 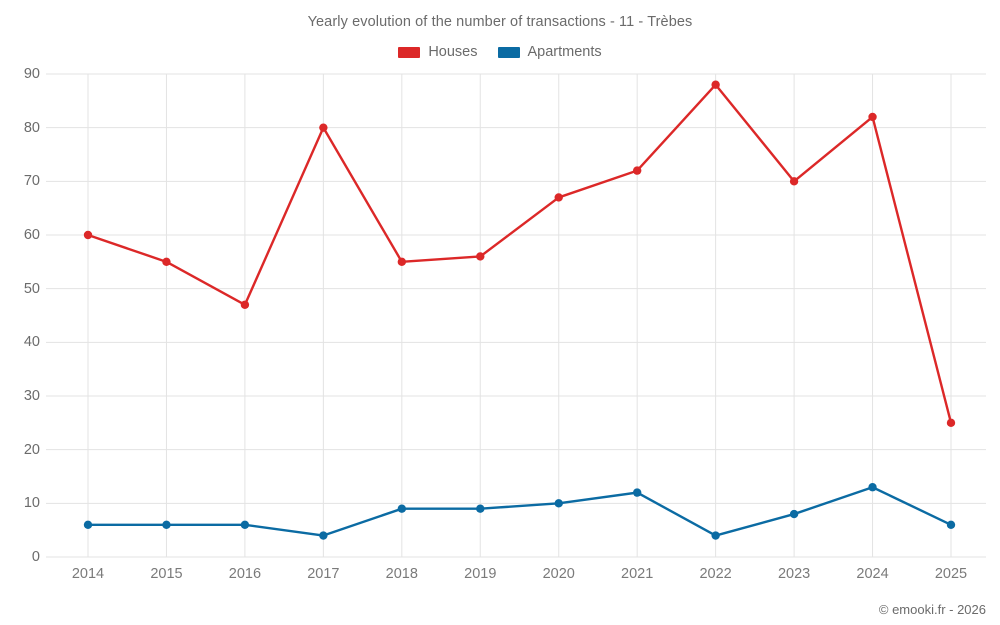 What do you see at coordinates (31, 342) in the screenshot?
I see `y-tick-label: 40` at bounding box center [31, 342].